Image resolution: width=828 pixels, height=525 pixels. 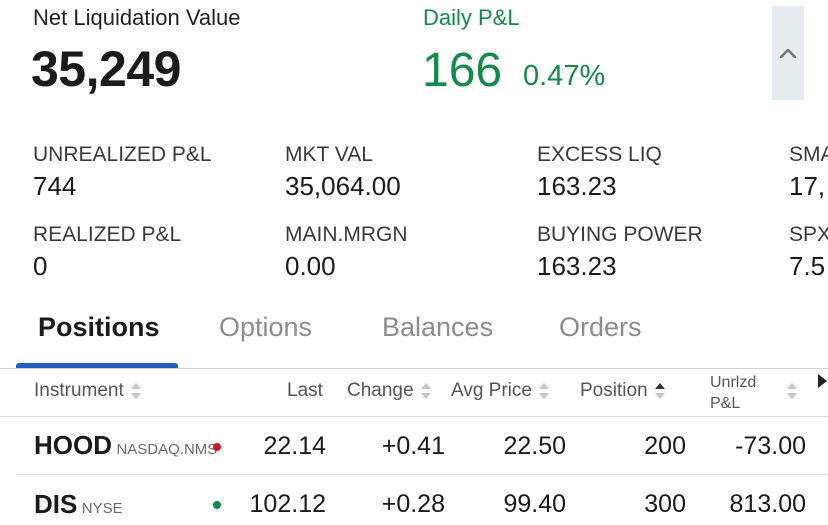 What do you see at coordinates (577, 266) in the screenshot?
I see `buying-power-value: 163.23` at bounding box center [577, 266].